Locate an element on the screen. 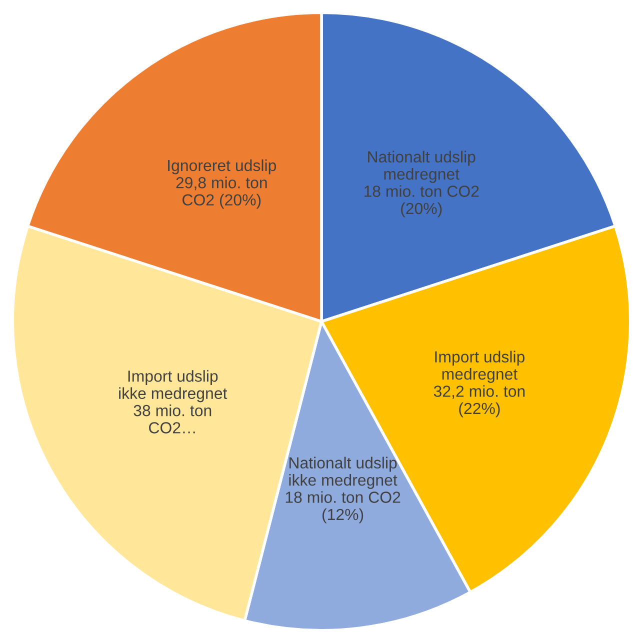 The image size is (643, 643). data-label: (22%) is located at coordinates (479, 410).